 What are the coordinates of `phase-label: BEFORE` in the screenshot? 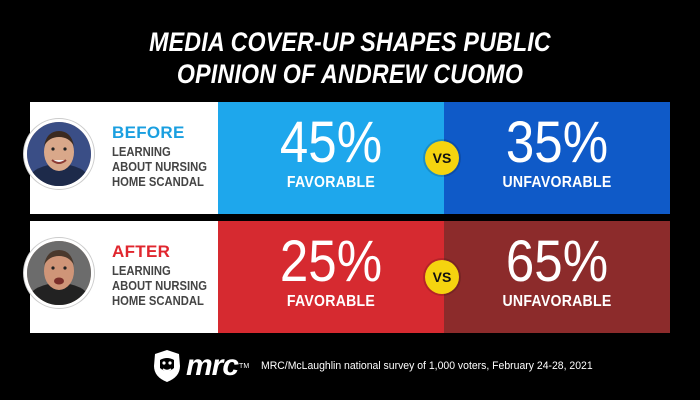 It's located at (148, 132).